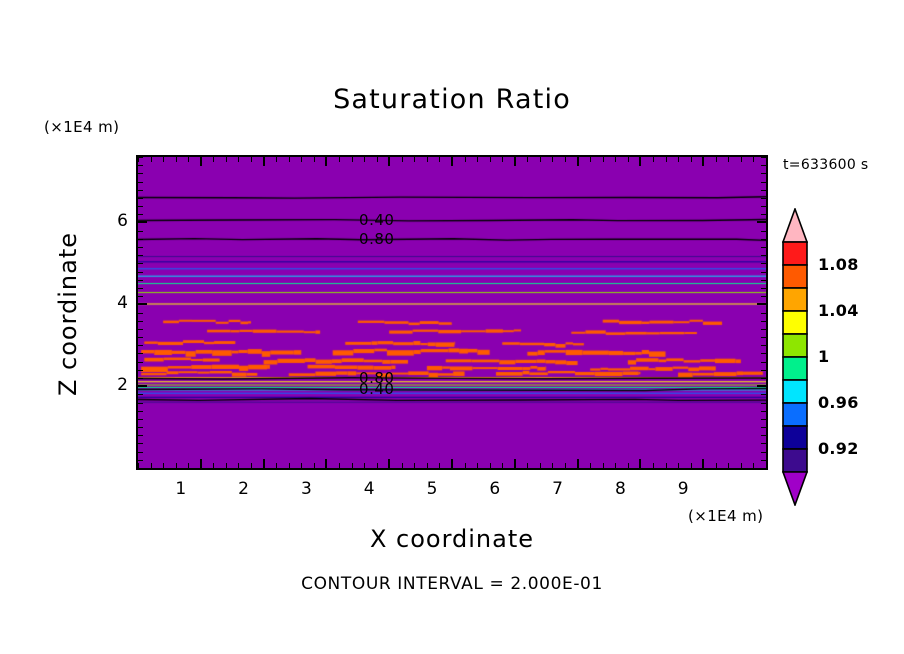  I want to click on y-tick-label: 2, so click(122, 385).